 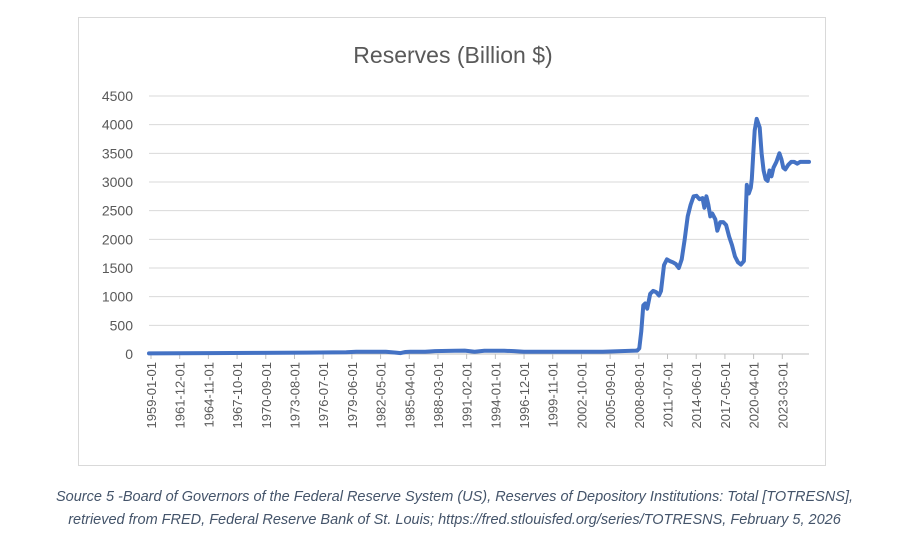 What do you see at coordinates (151, 395) in the screenshot?
I see `x-tick-label: 1959-01-01` at bounding box center [151, 395].